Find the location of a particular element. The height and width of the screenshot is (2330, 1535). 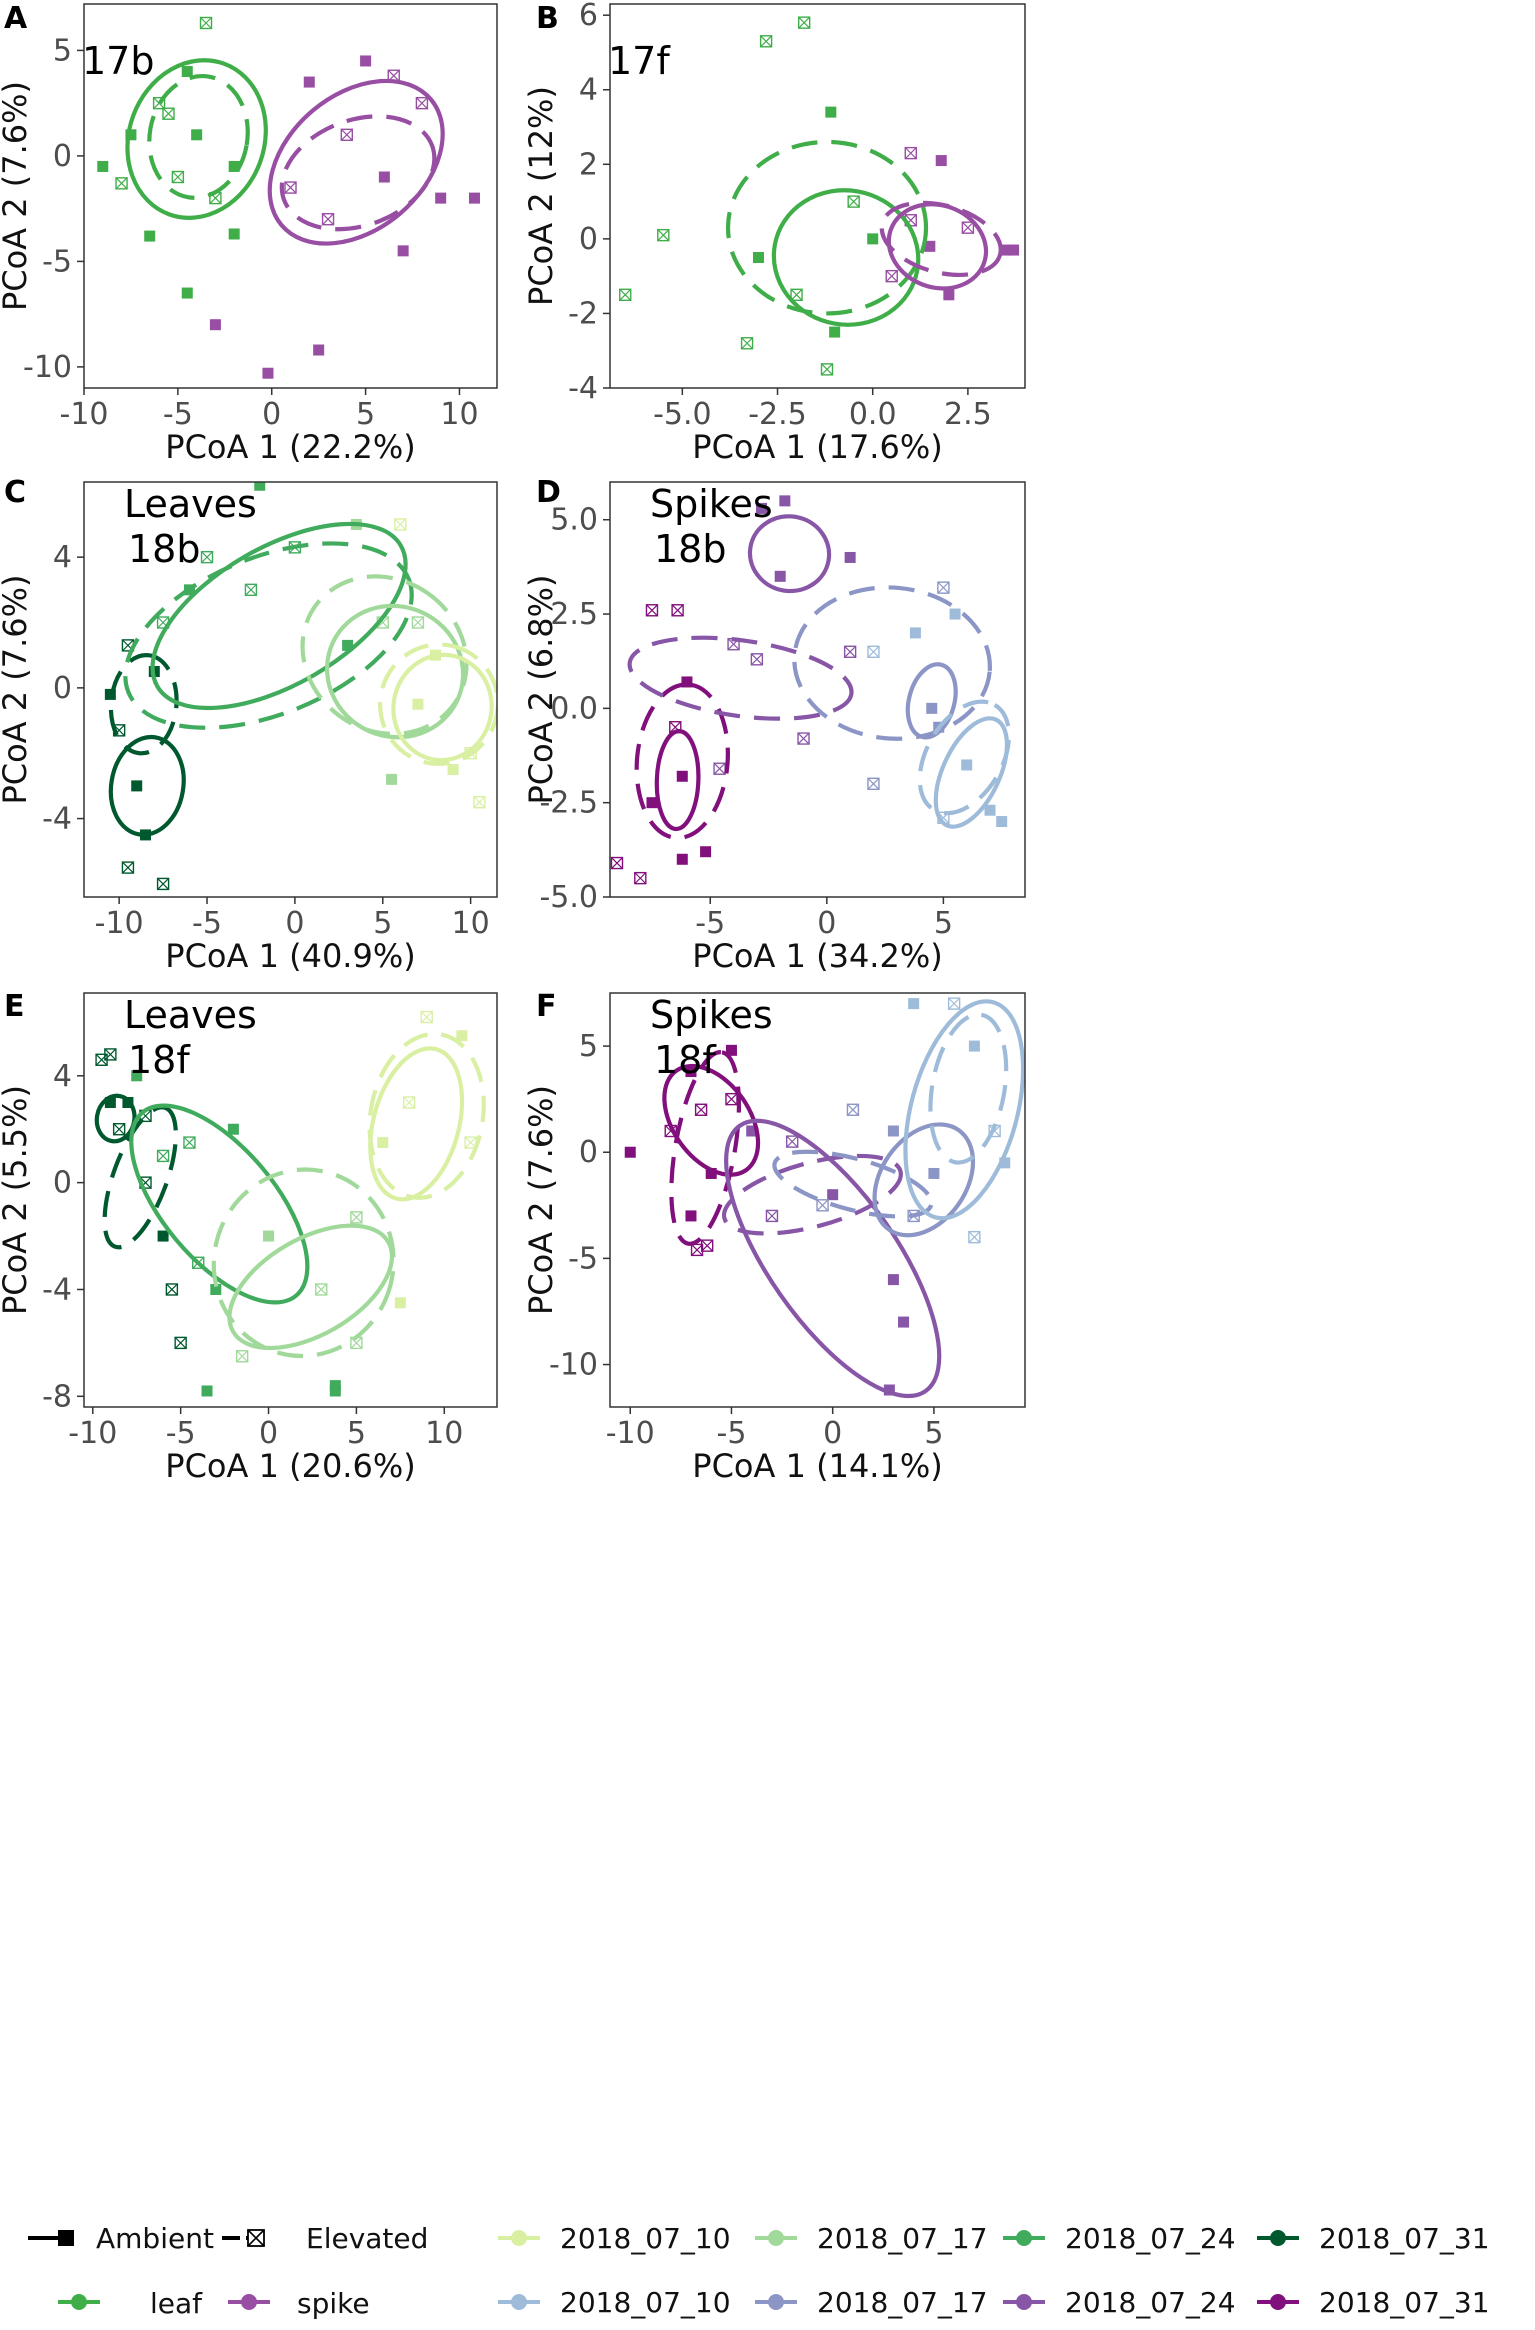

spike-date-2: 2018_07_17 is located at coordinates (871, 2302).